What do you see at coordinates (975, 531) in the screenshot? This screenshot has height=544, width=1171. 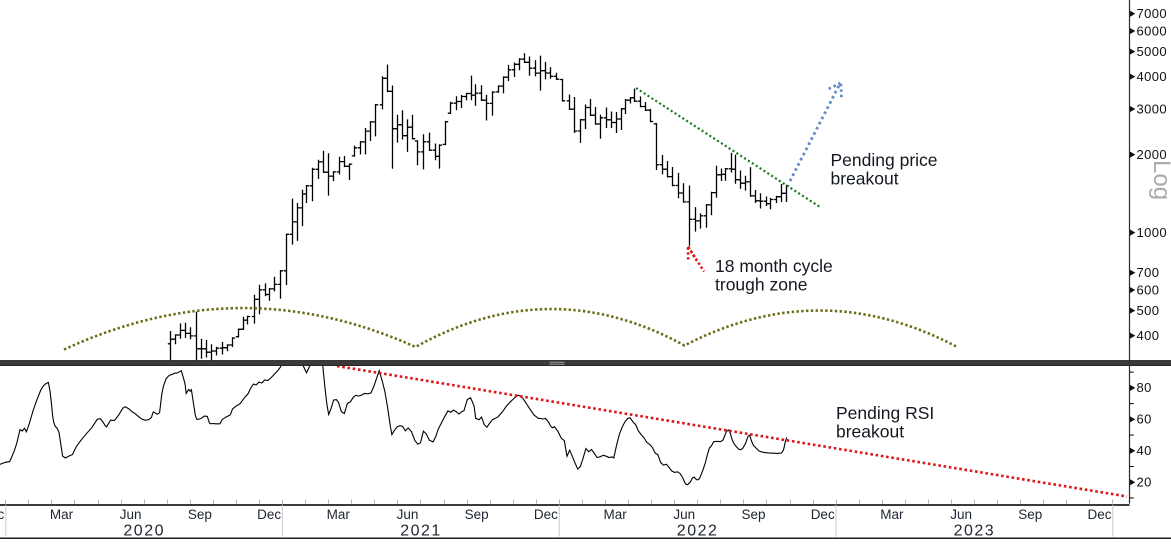 I see `svg-text: 2023` at bounding box center [975, 531].